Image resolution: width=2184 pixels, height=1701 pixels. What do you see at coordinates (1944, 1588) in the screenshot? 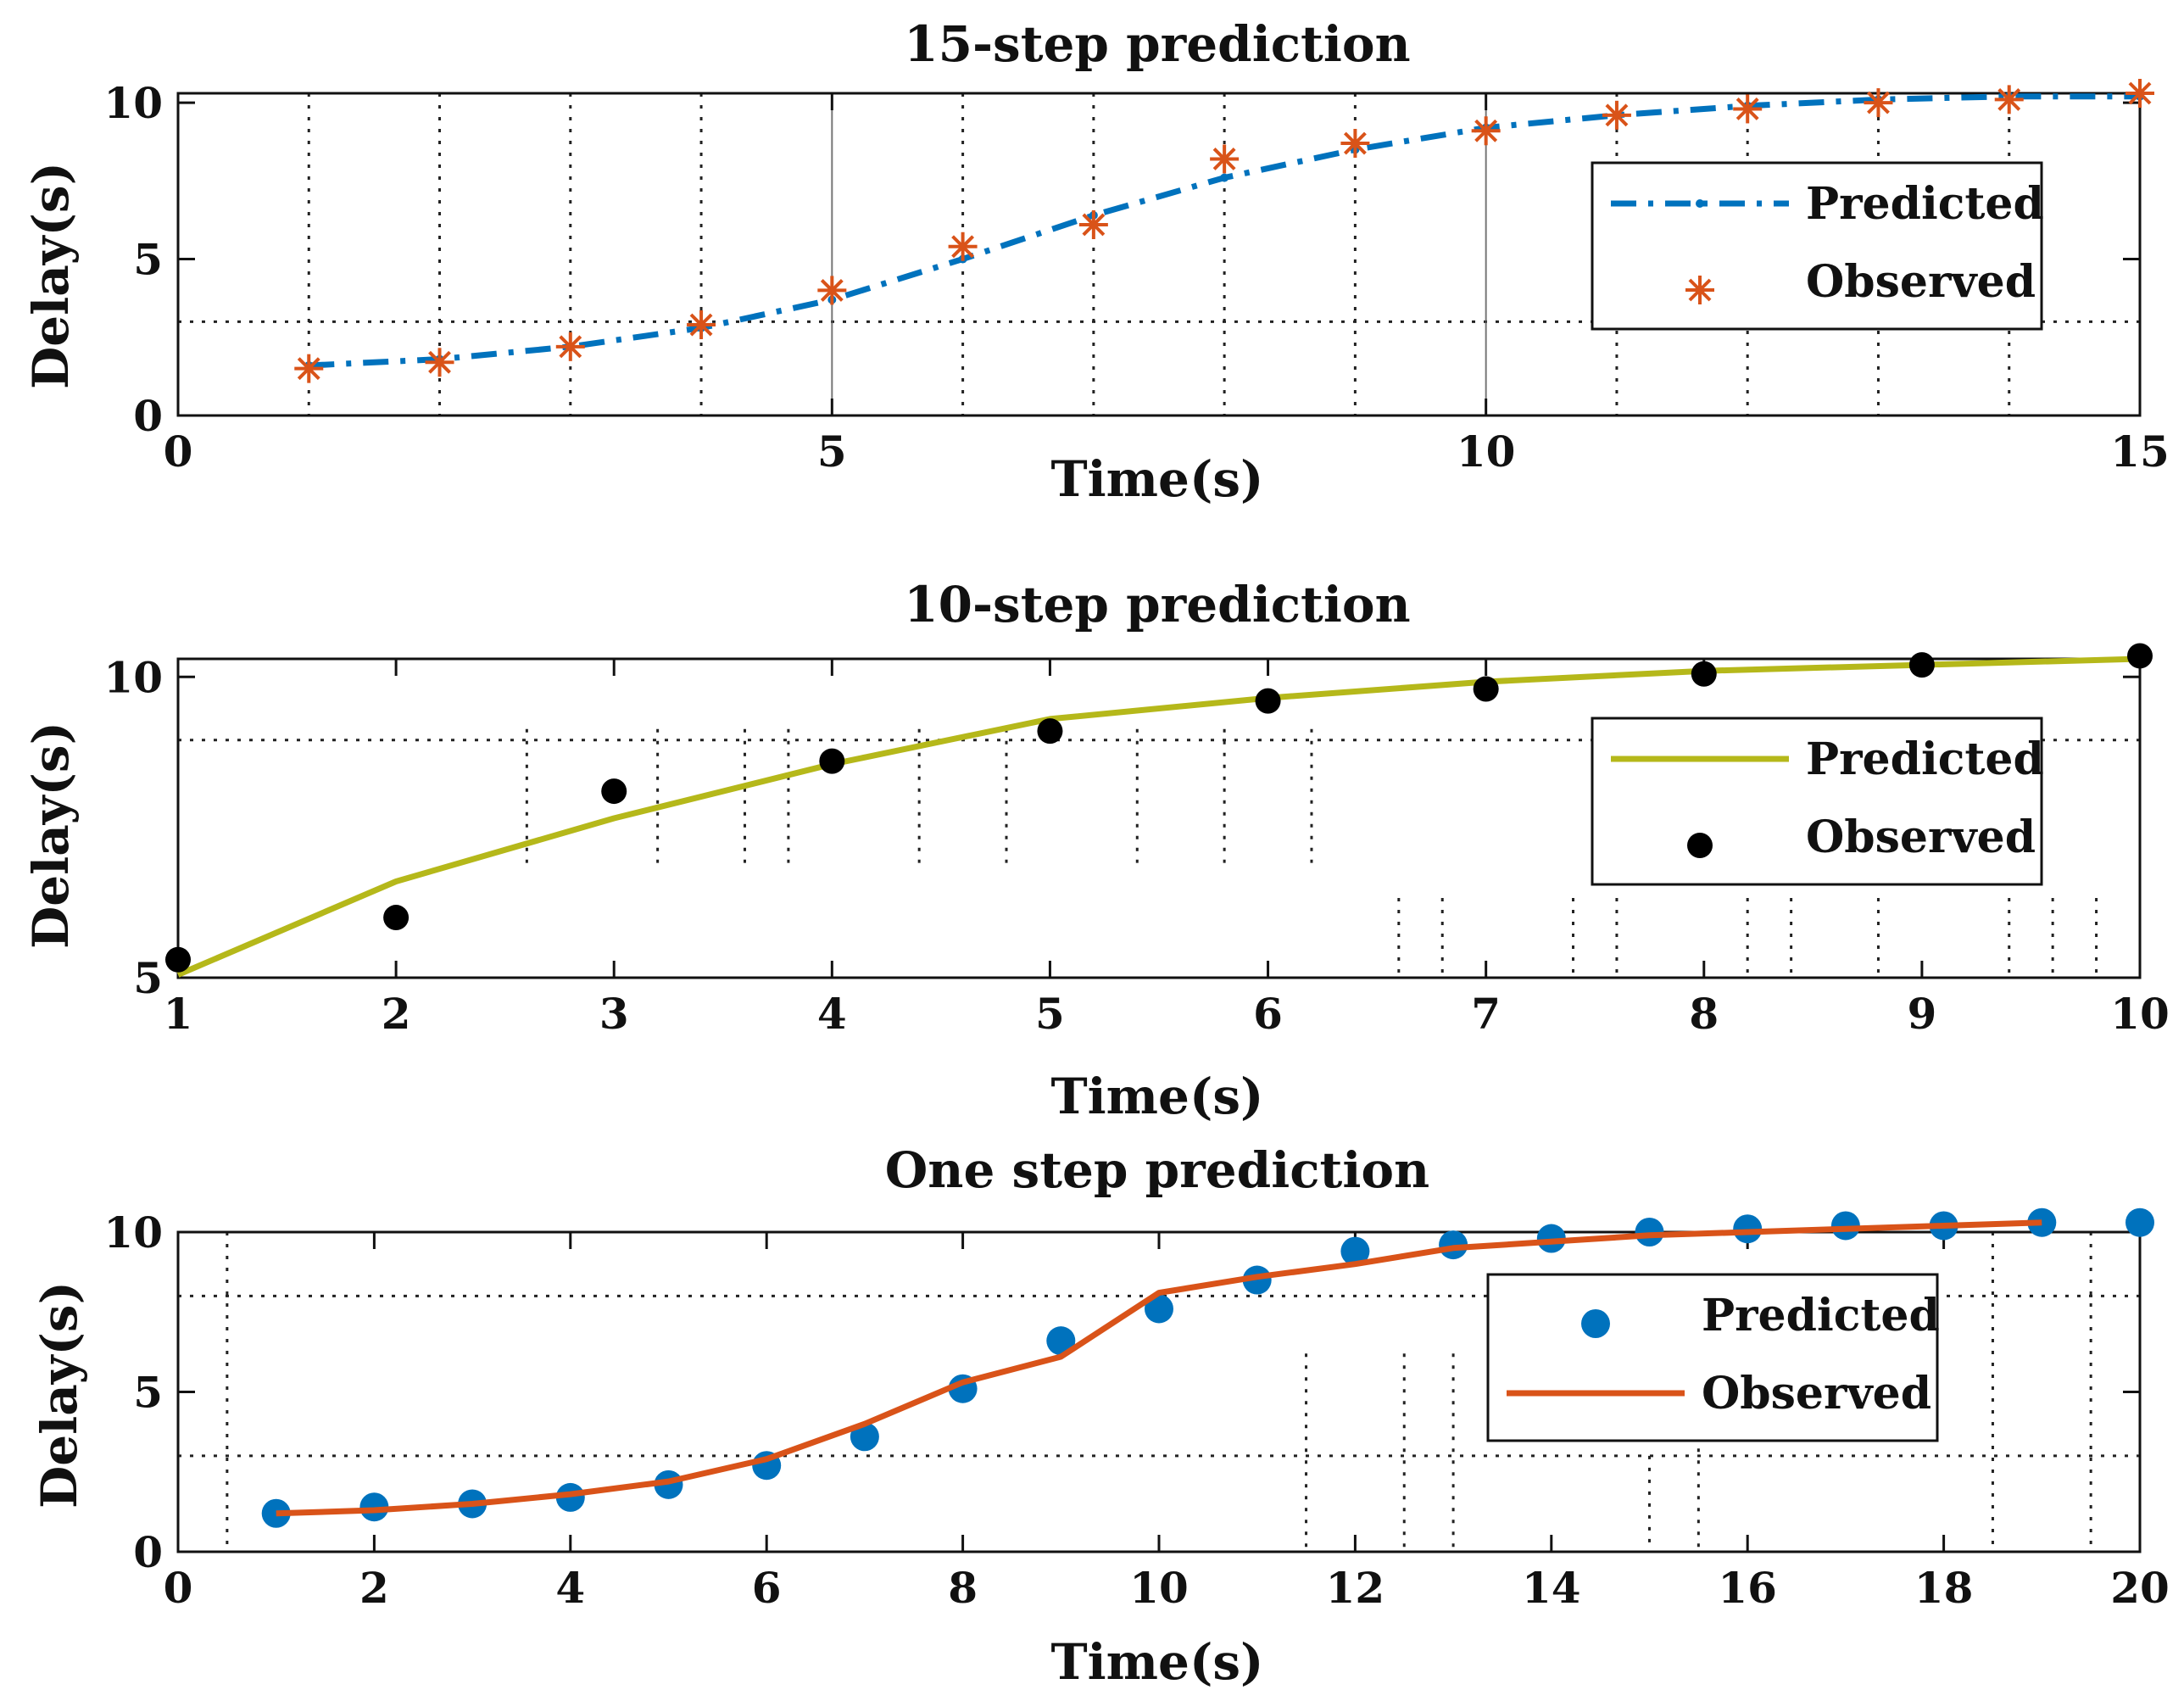
I see `x-tick-label: 18` at bounding box center [1944, 1588].